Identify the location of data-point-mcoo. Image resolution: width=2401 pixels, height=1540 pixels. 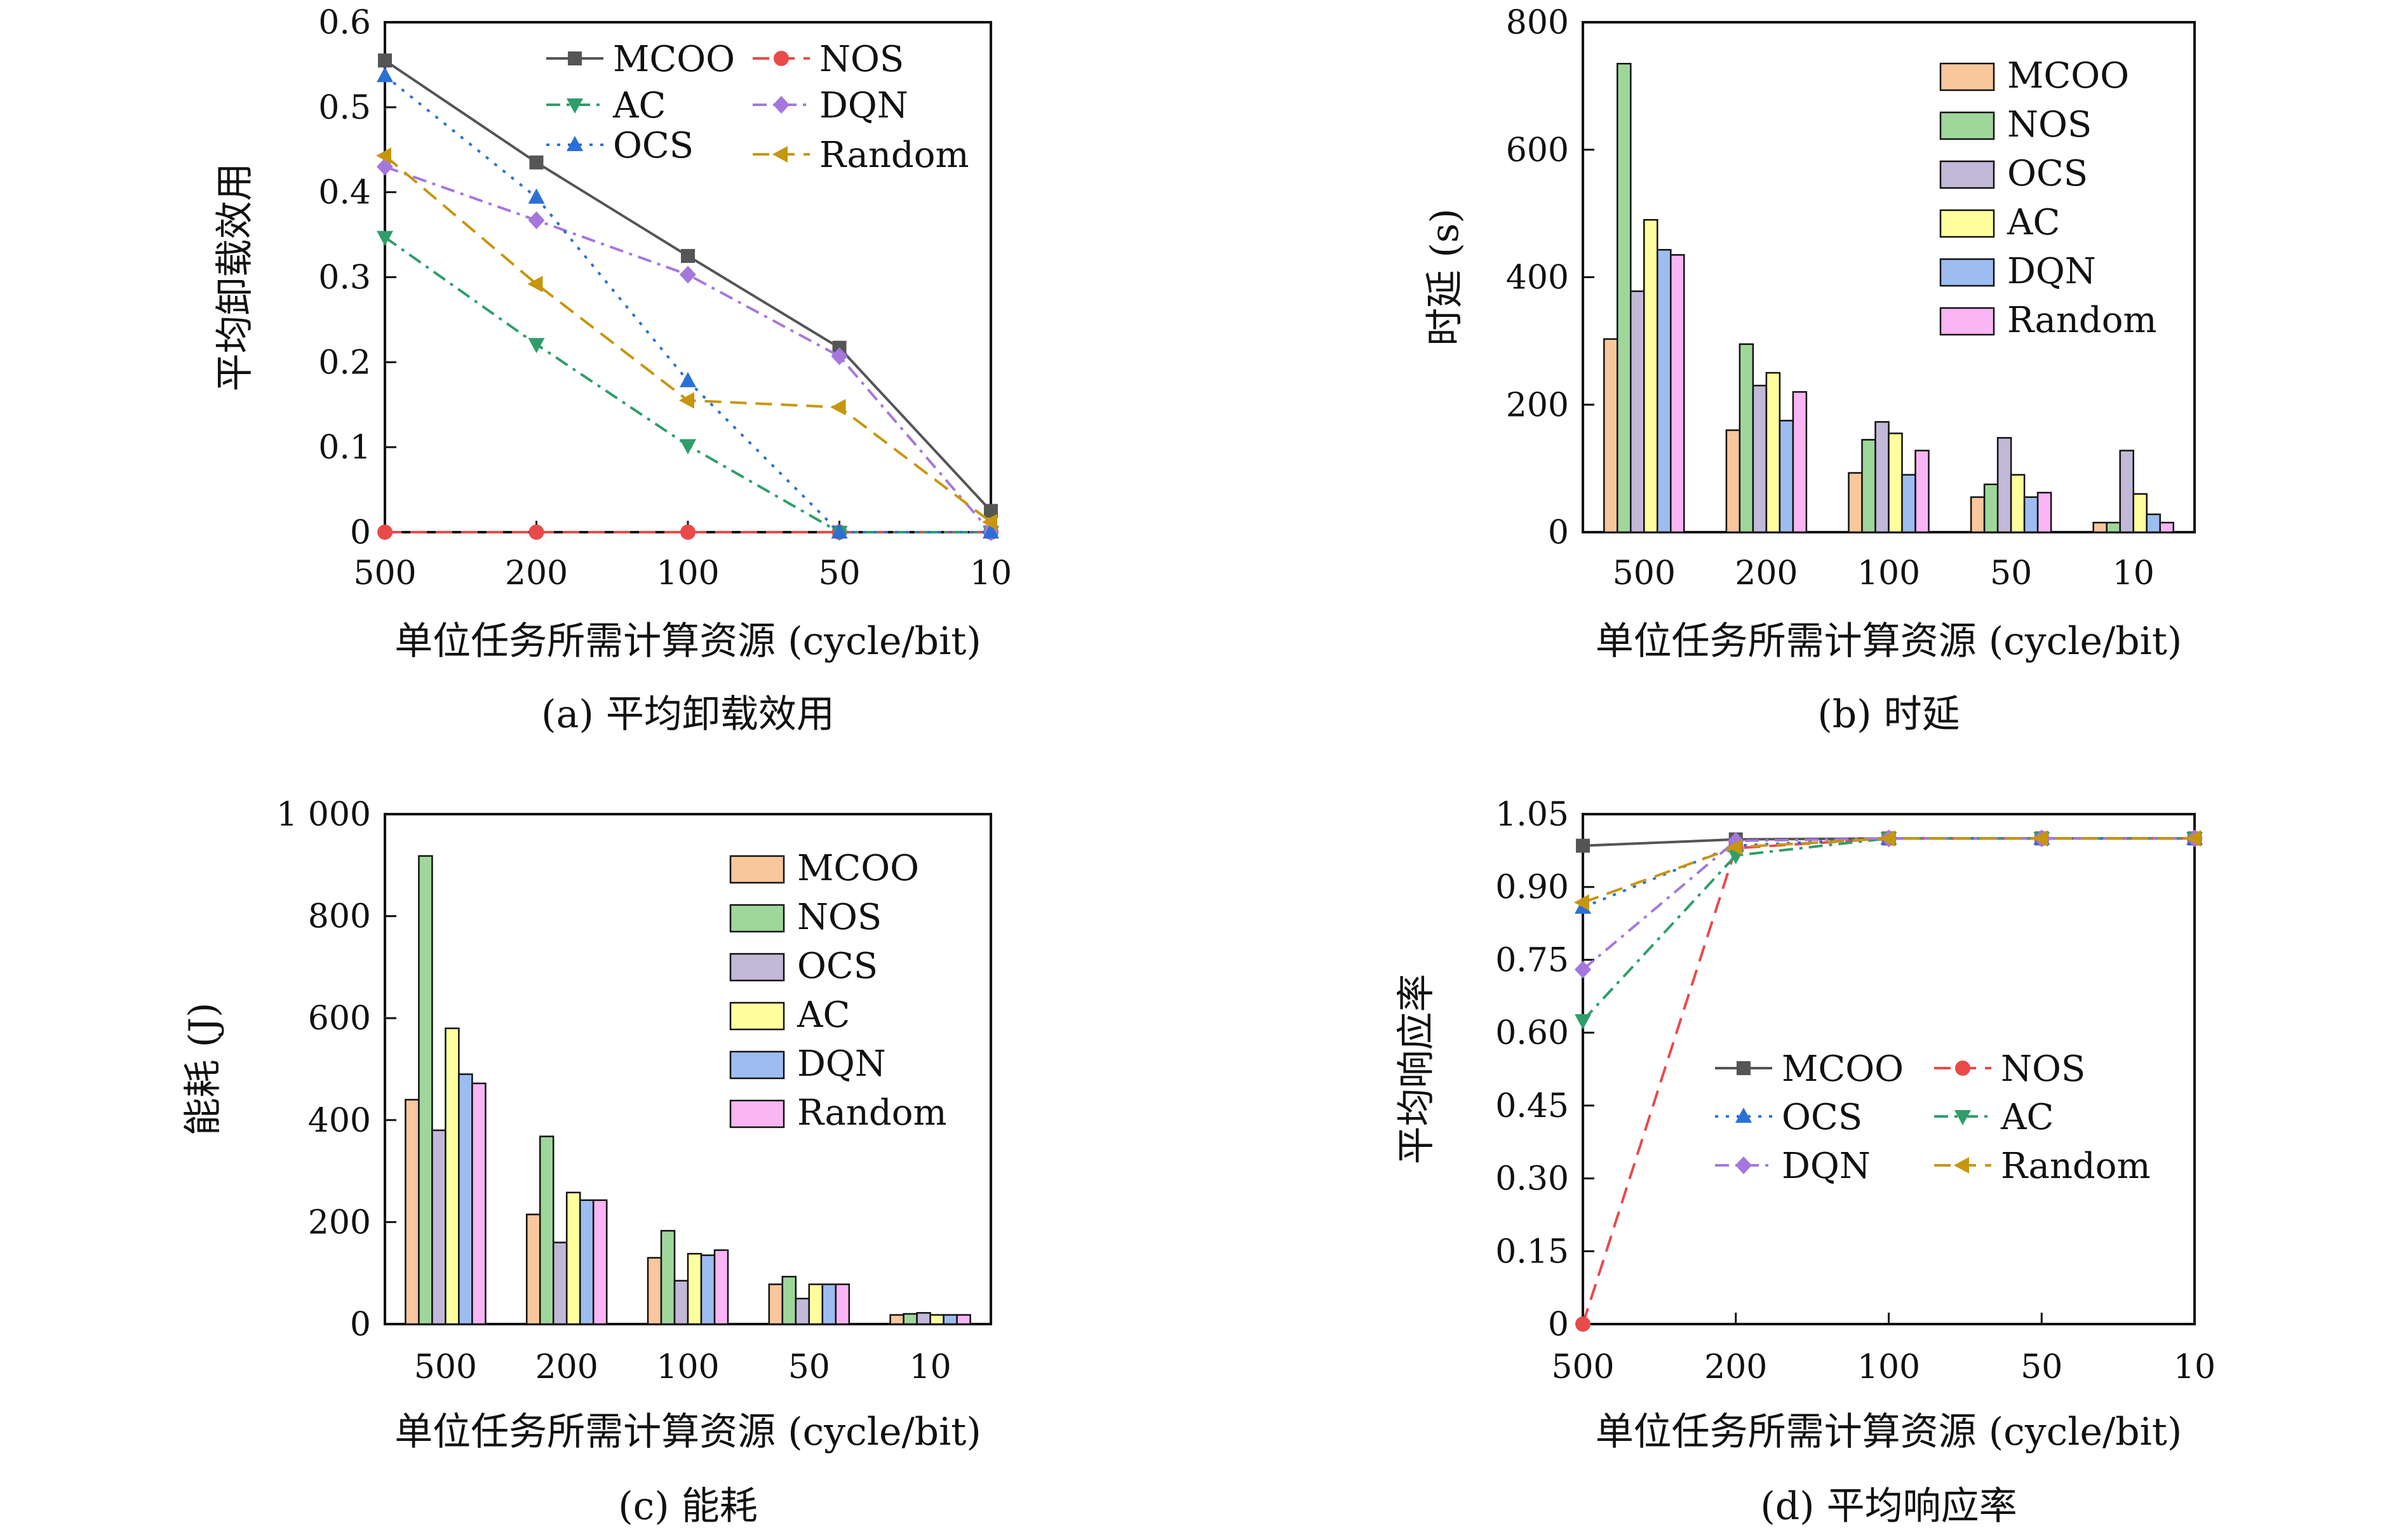
(1583, 845).